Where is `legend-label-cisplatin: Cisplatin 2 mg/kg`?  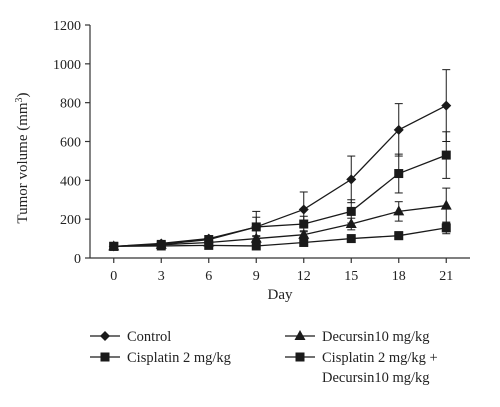
legend-label-cisplatin: Cisplatin 2 mg/kg is located at coordinates (179, 358).